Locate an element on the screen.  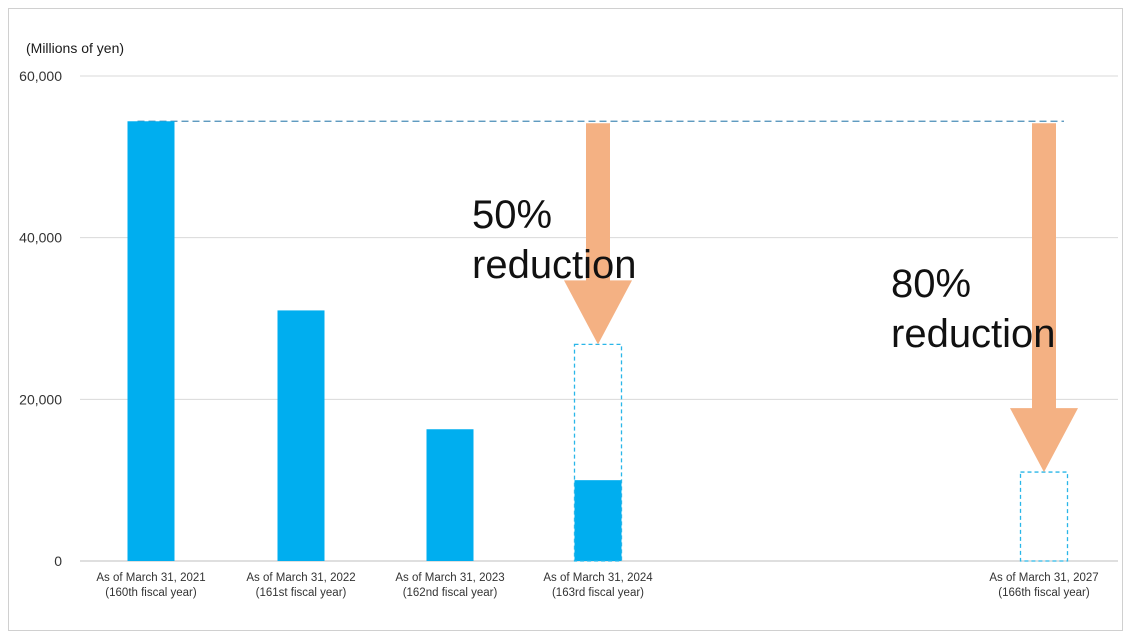
x-tick-label: As of March 31, 2022 is located at coordinates (300, 578).